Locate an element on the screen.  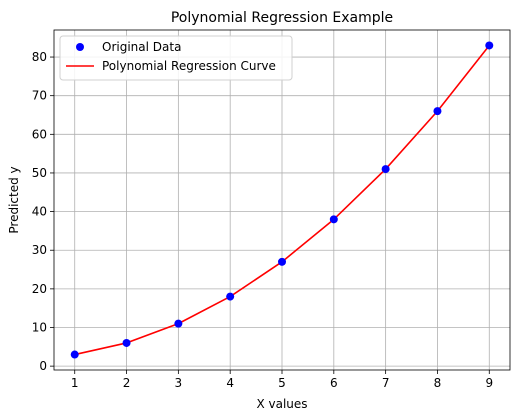
y-axis-label: Predicted y is located at coordinates (14, 199).